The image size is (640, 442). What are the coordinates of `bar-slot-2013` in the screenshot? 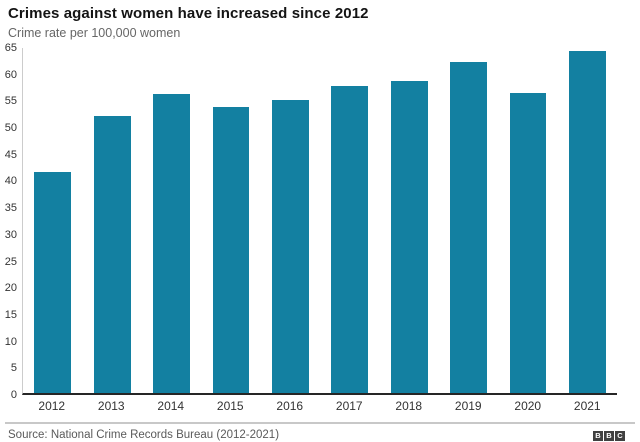 It's located at (111, 220).